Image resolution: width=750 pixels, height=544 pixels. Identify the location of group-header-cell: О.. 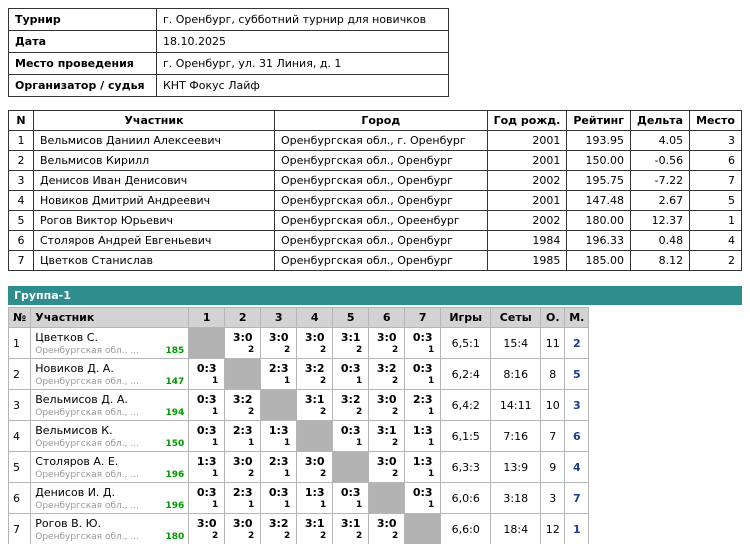
(553, 317).